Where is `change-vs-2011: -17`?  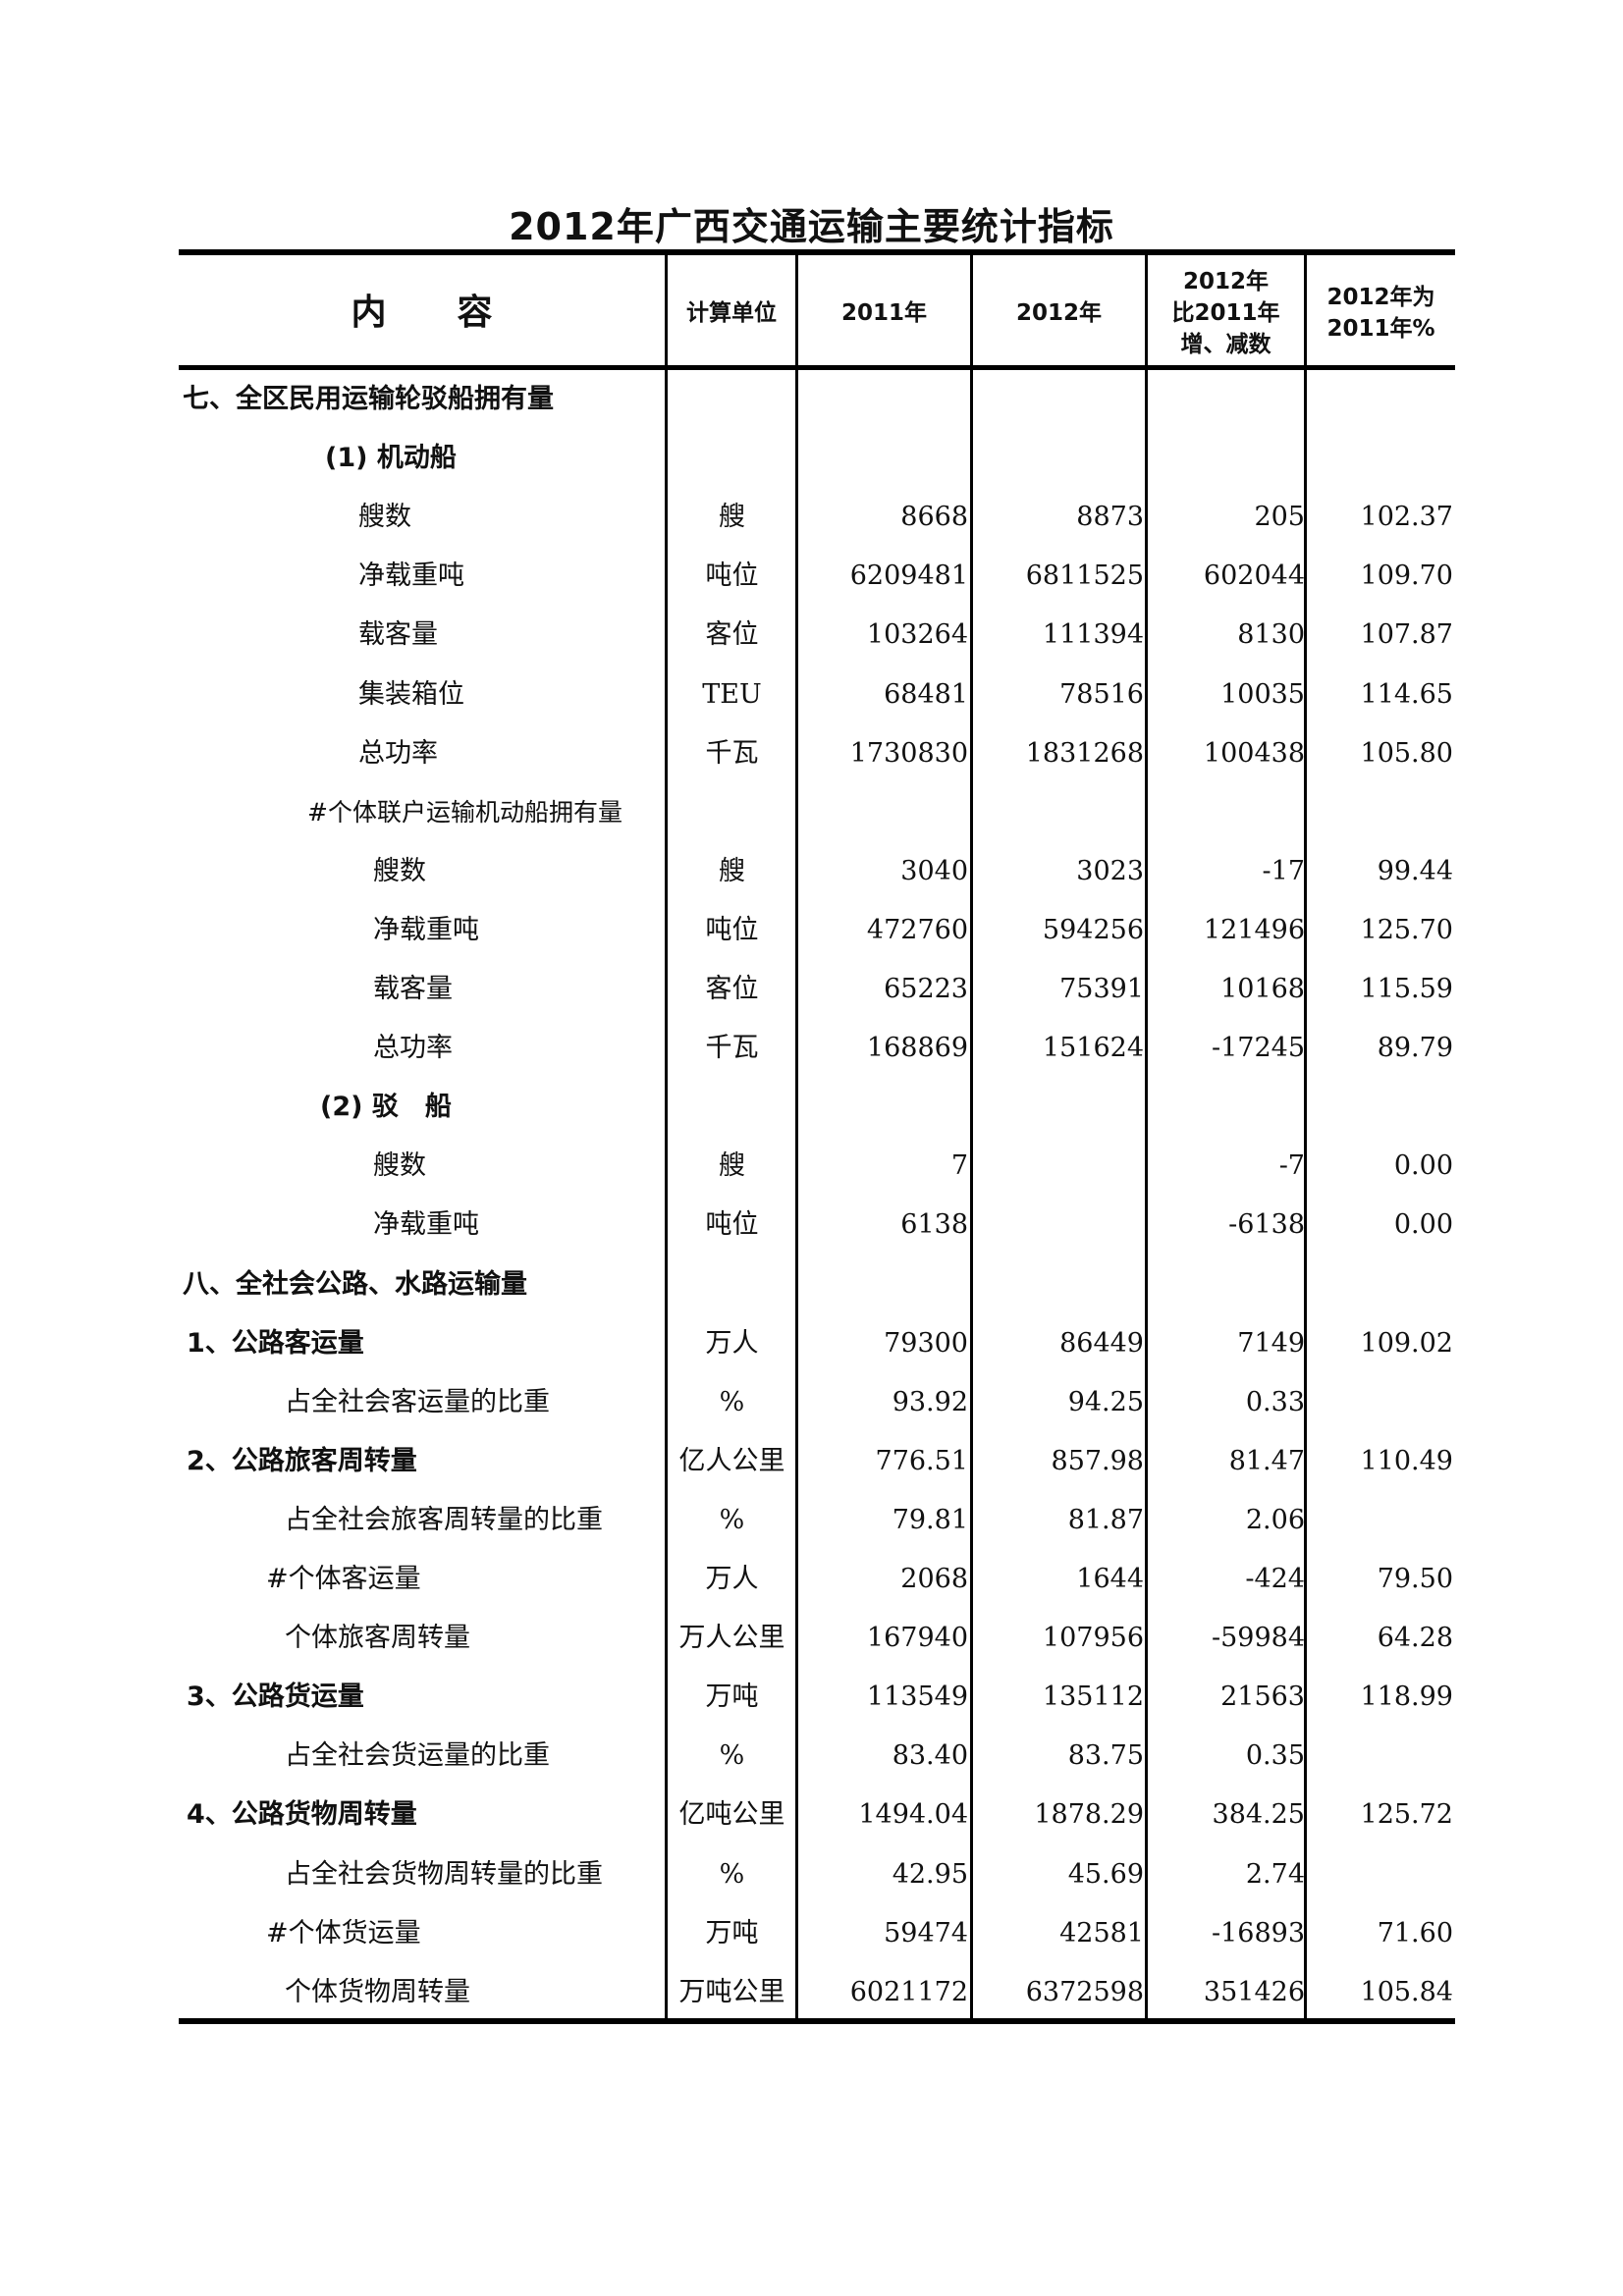 change-vs-2011: -17 is located at coordinates (1284, 871).